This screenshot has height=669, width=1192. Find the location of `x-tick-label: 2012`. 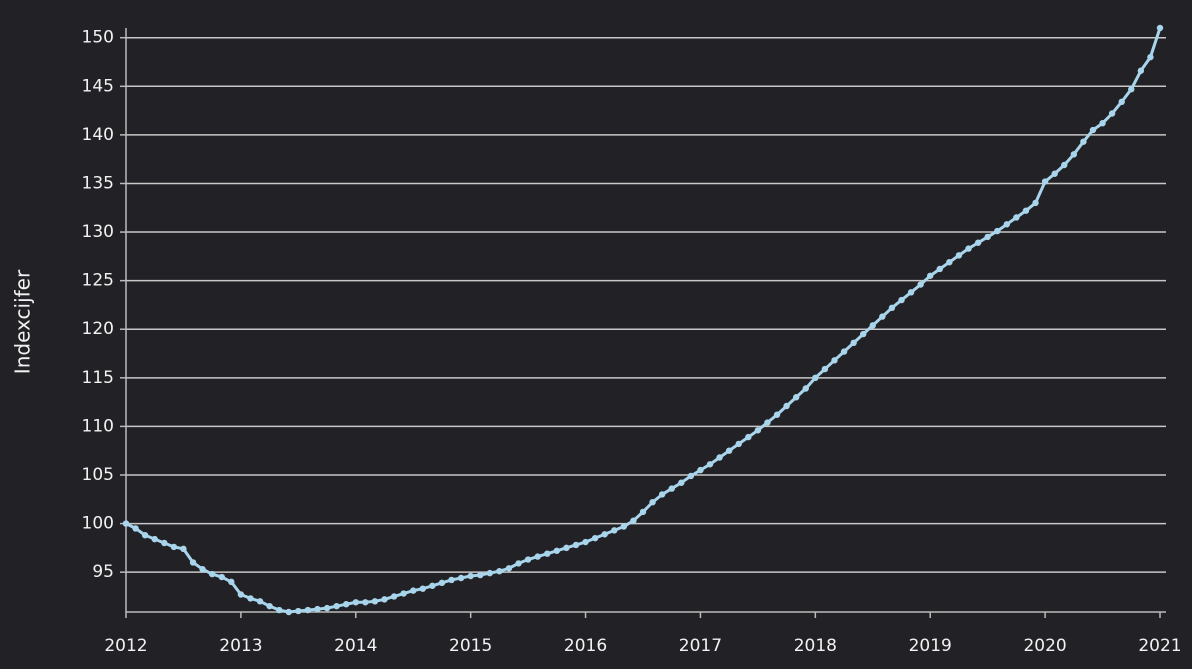

x-tick-label: 2012 is located at coordinates (125, 646).